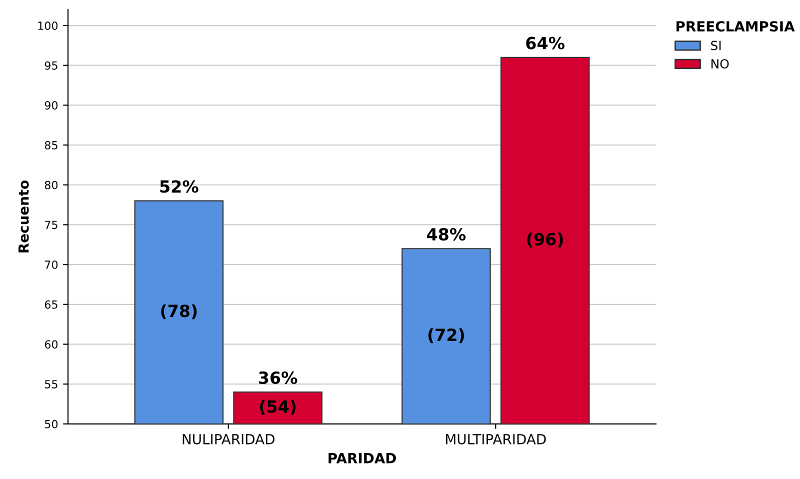 The height and width of the screenshot is (479, 800). I want to click on x-tick-label: NULIPARIDAD, so click(228, 439).